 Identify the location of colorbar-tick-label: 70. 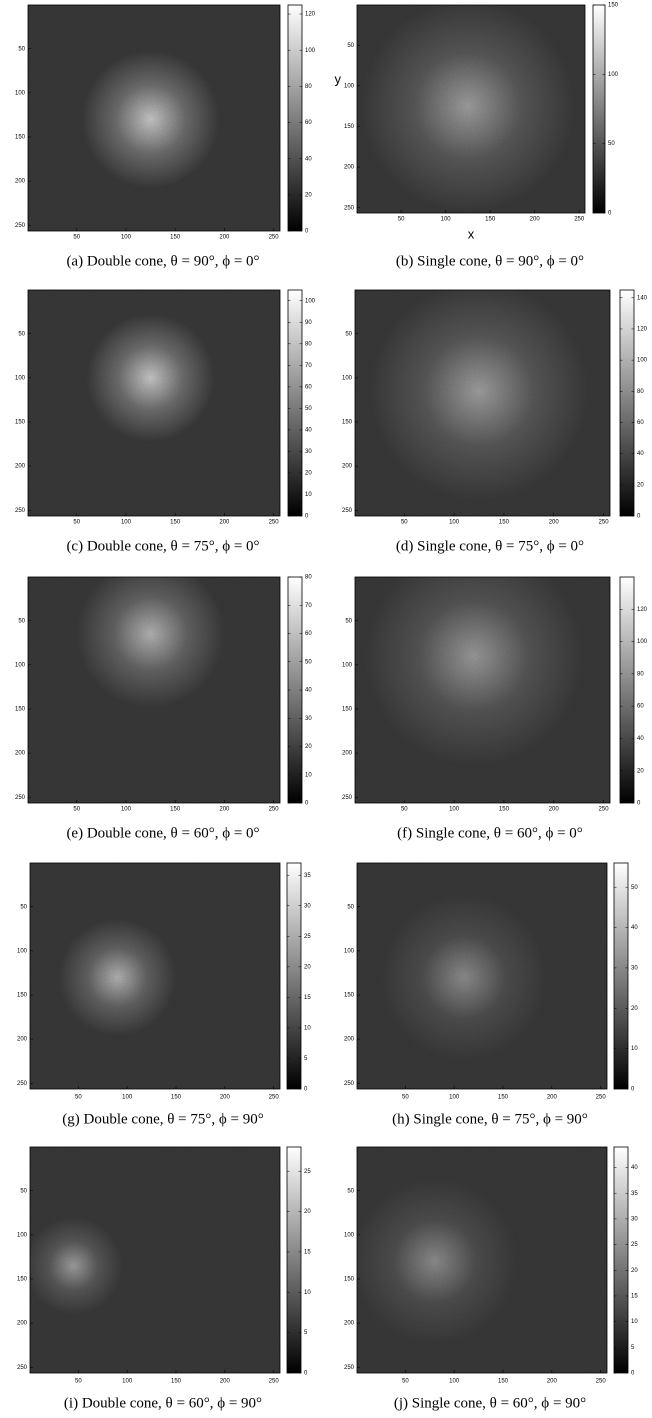
(308, 606).